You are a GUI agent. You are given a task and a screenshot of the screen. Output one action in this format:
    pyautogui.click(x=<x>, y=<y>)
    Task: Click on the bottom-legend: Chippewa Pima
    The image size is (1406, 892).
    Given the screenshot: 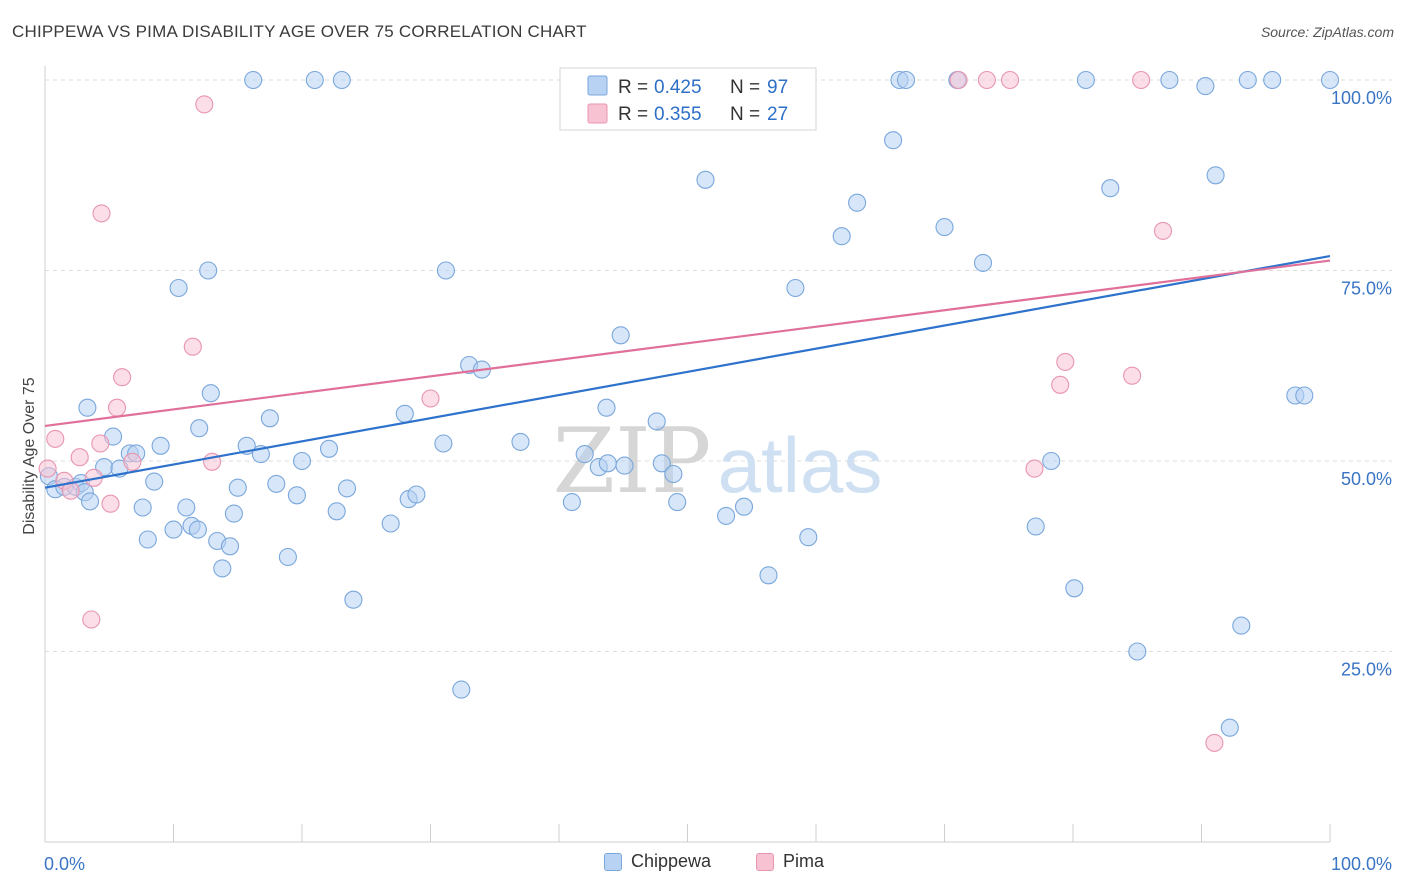 What is the action you would take?
    pyautogui.click(x=703, y=864)
    